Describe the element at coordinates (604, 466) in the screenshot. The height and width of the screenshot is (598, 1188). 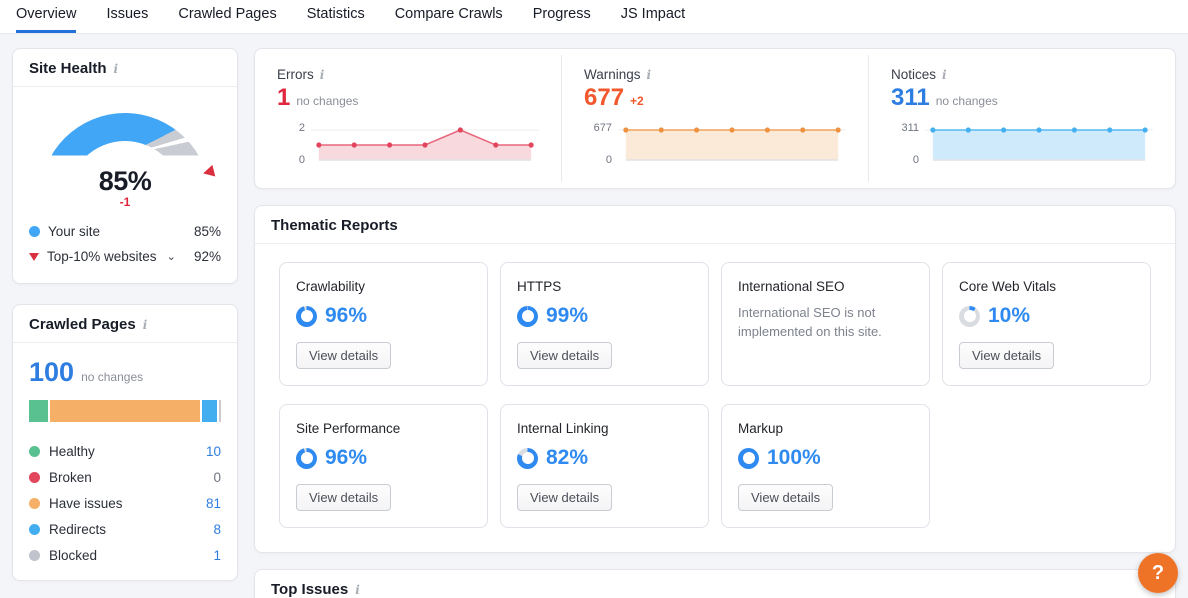
I see `thematic-card-internal-linking: Internal Linking 82% View details` at that location.